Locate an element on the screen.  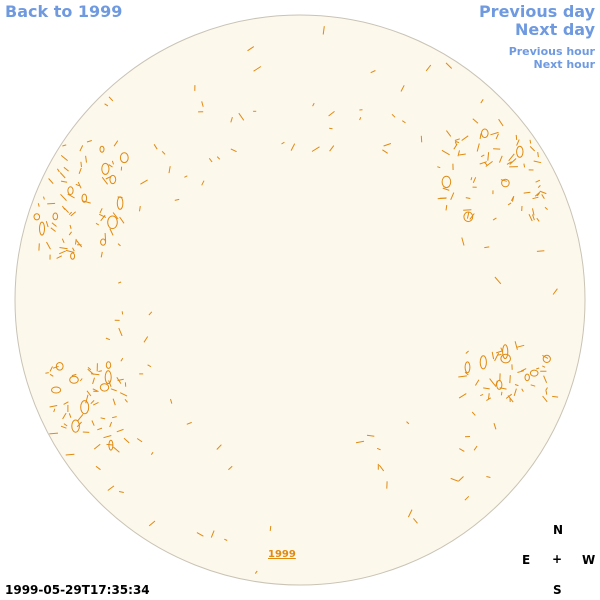
compass-south-label: S is located at coordinates (557, 590).